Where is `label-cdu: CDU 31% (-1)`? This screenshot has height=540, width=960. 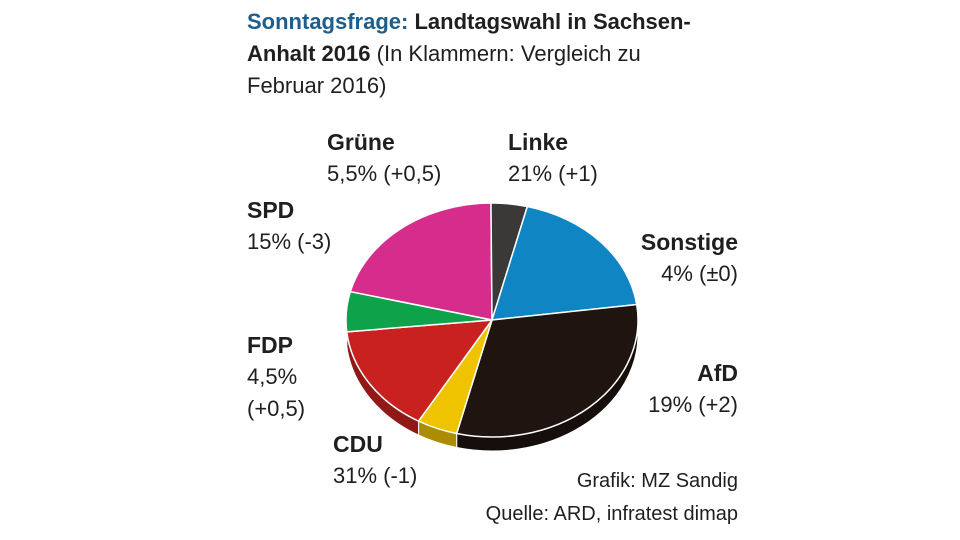 label-cdu: CDU 31% (-1) is located at coordinates (375, 460).